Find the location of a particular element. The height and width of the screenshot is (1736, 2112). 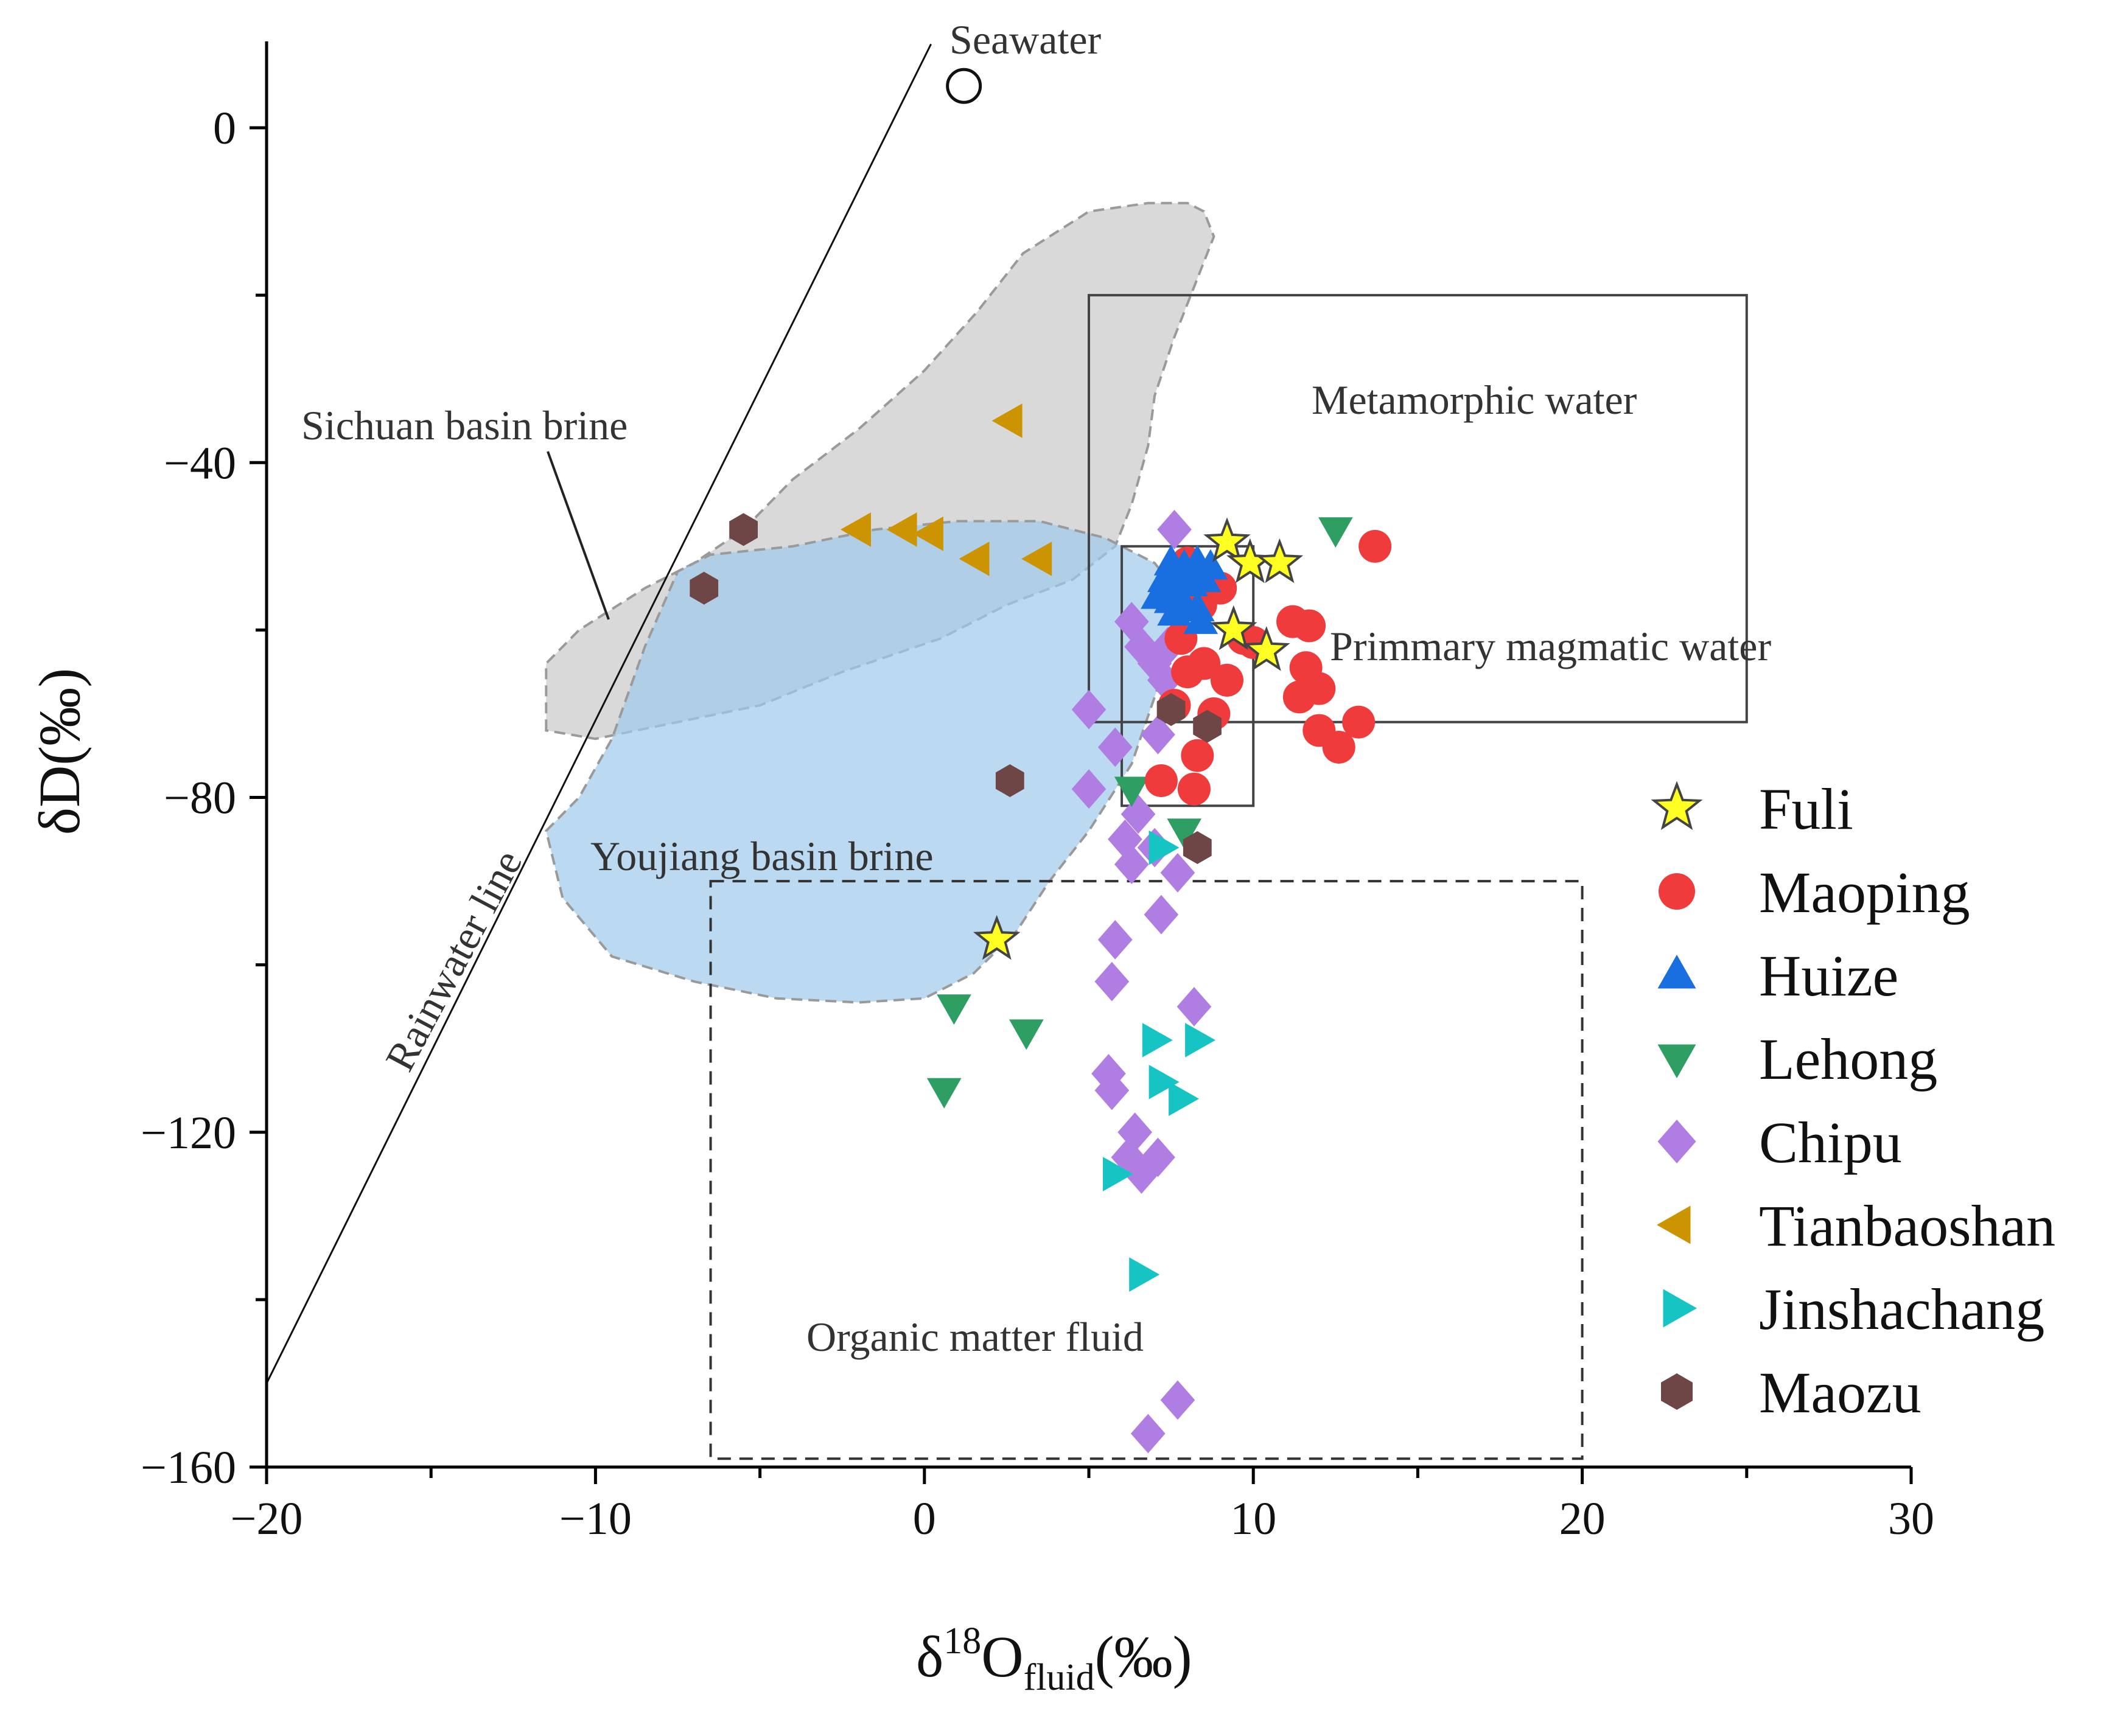

legend-item-maozu: Maozu is located at coordinates (1791, 1392).